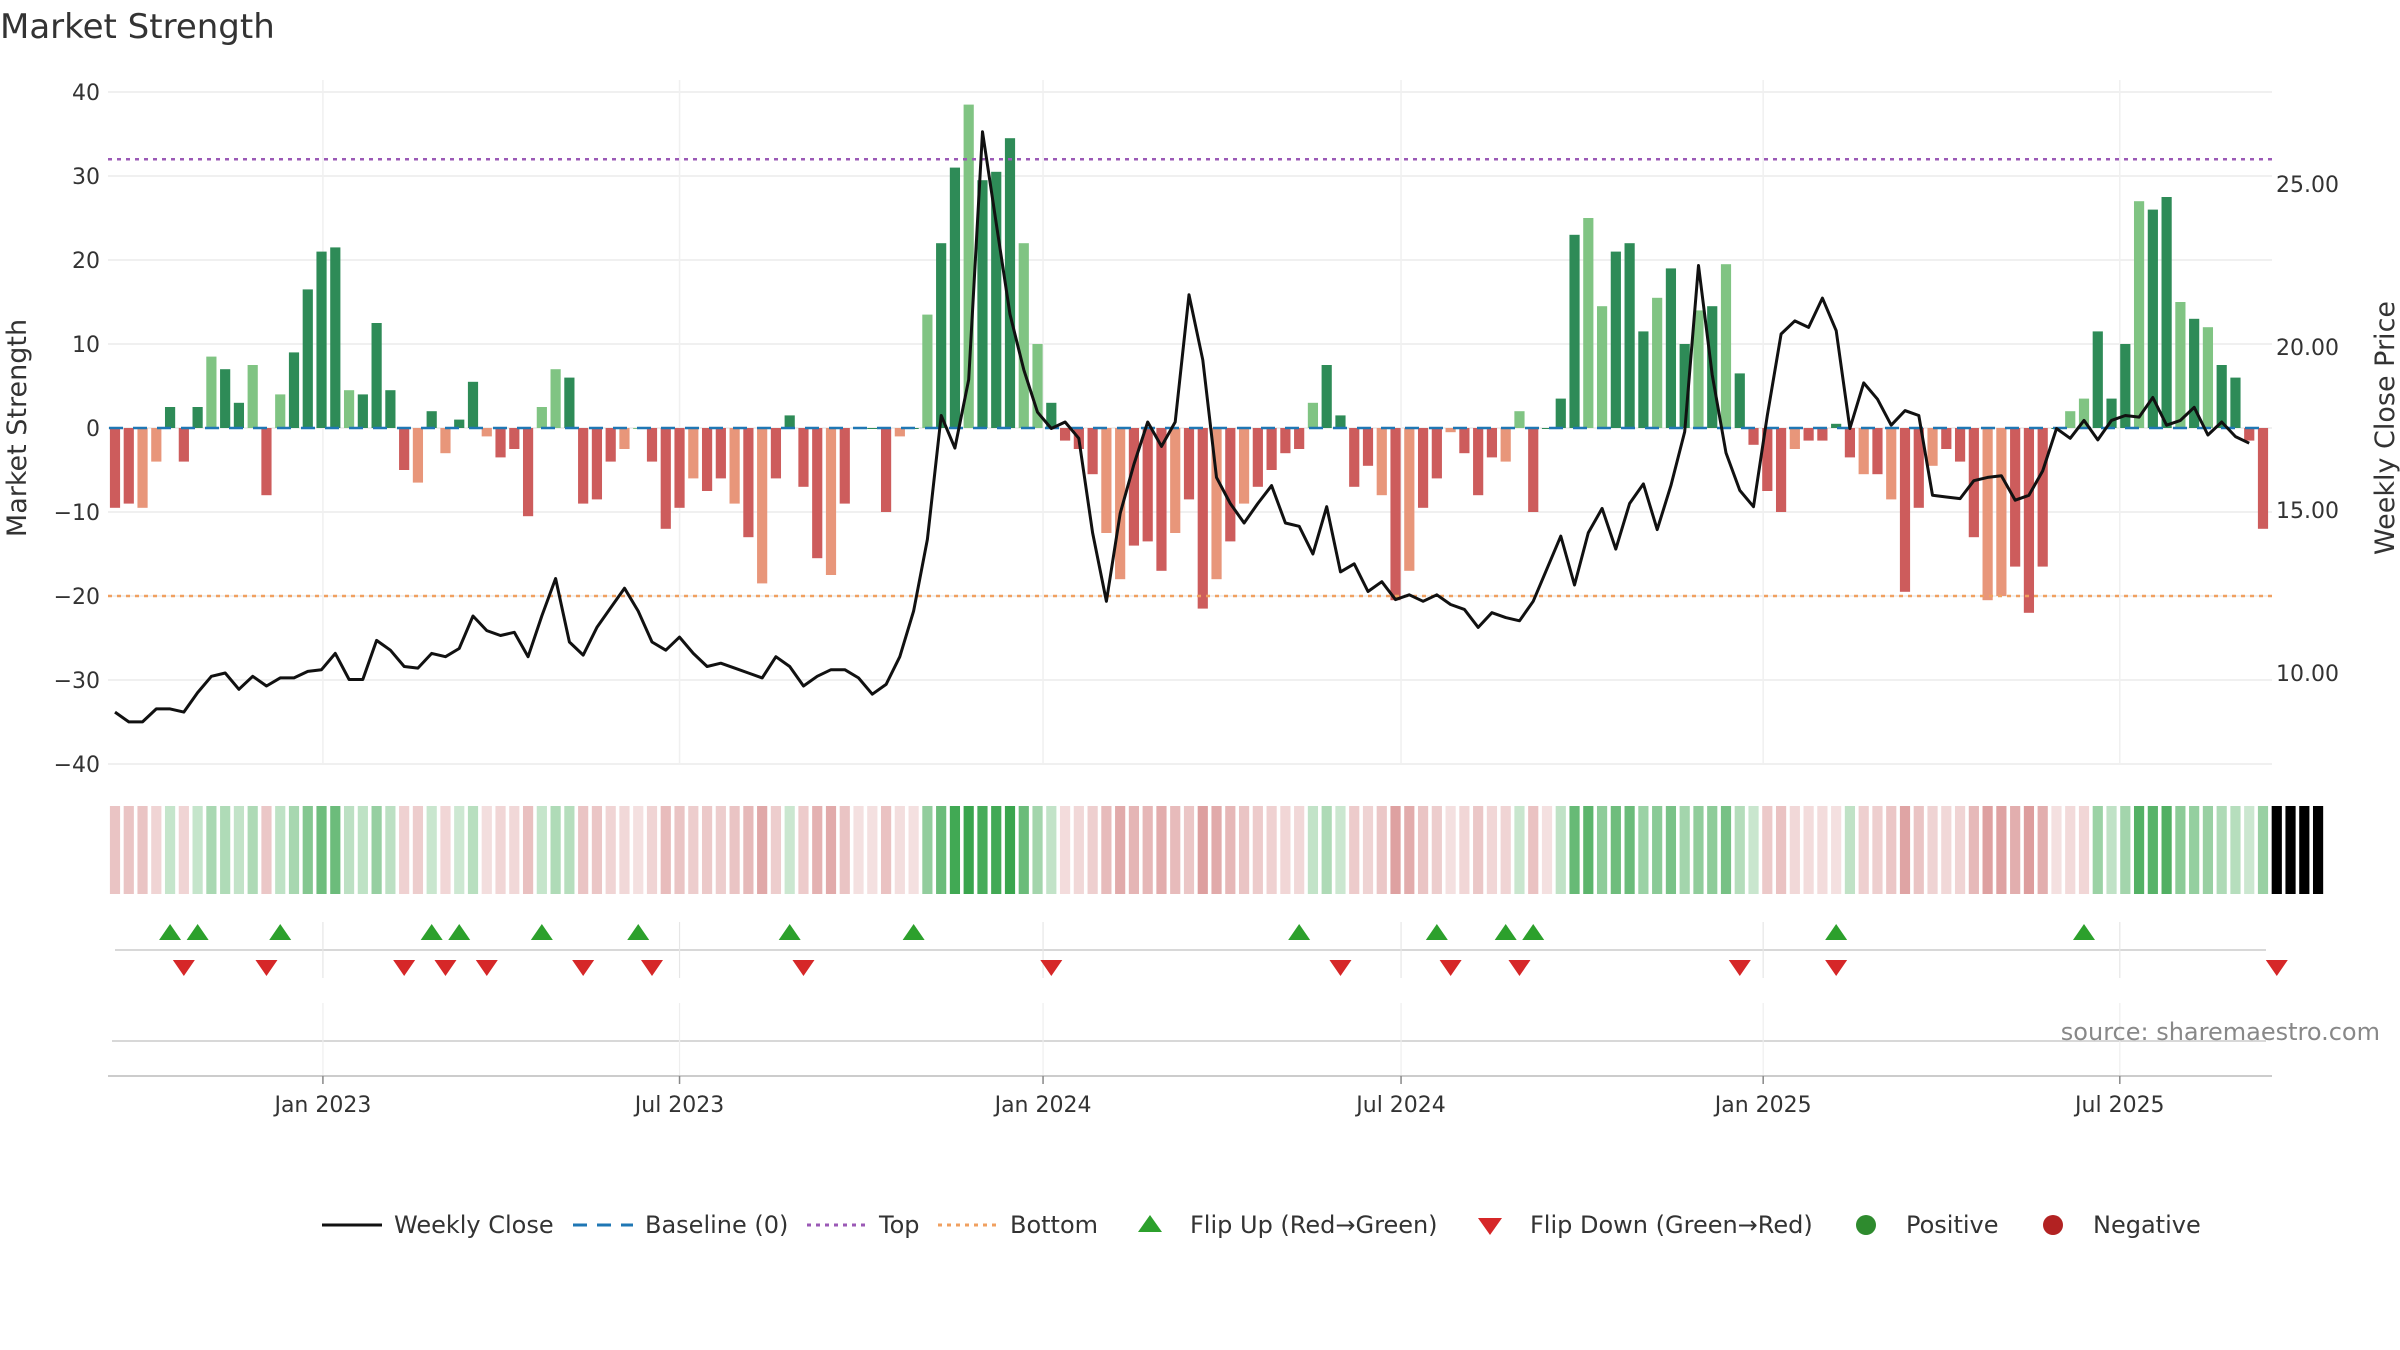 The image size is (2400, 1350). What do you see at coordinates (2122, 1225) in the screenshot?
I see `legend-item: Negative` at bounding box center [2122, 1225].